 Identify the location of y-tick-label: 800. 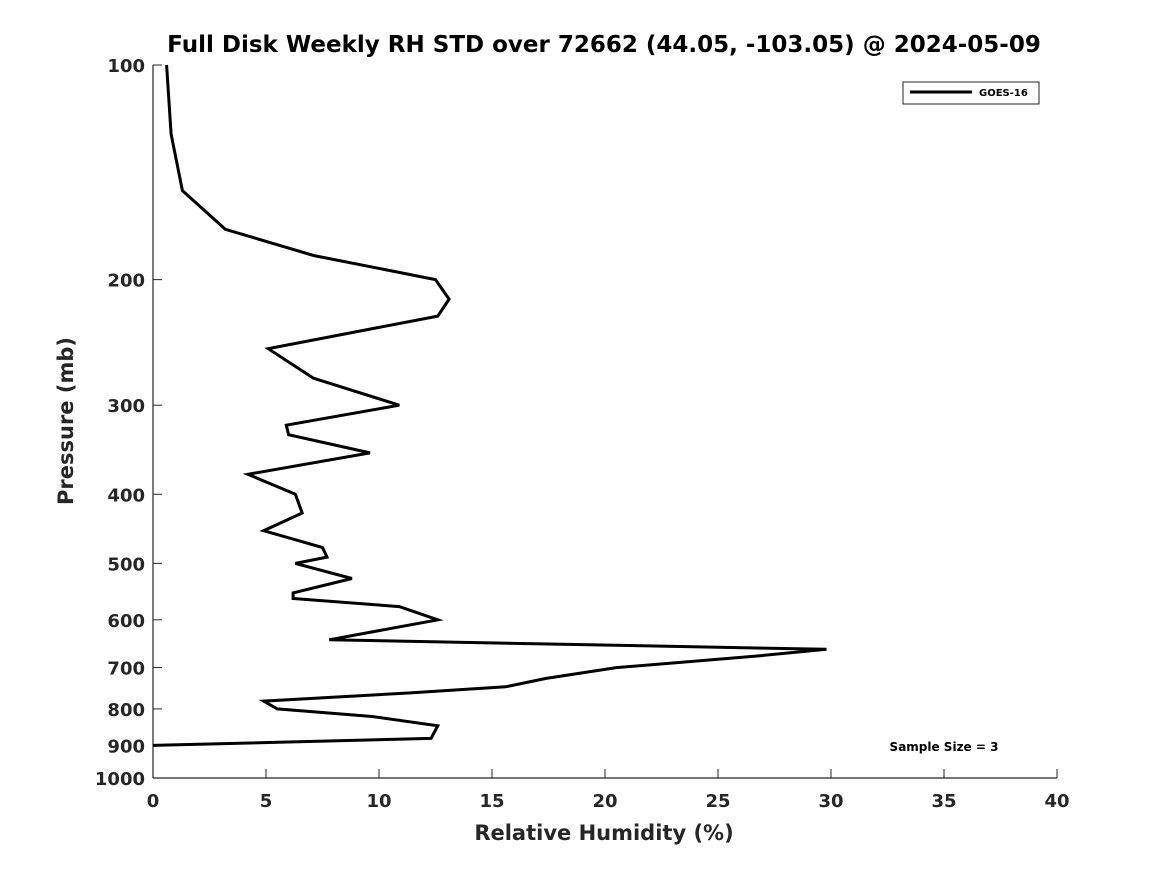
(126, 710).